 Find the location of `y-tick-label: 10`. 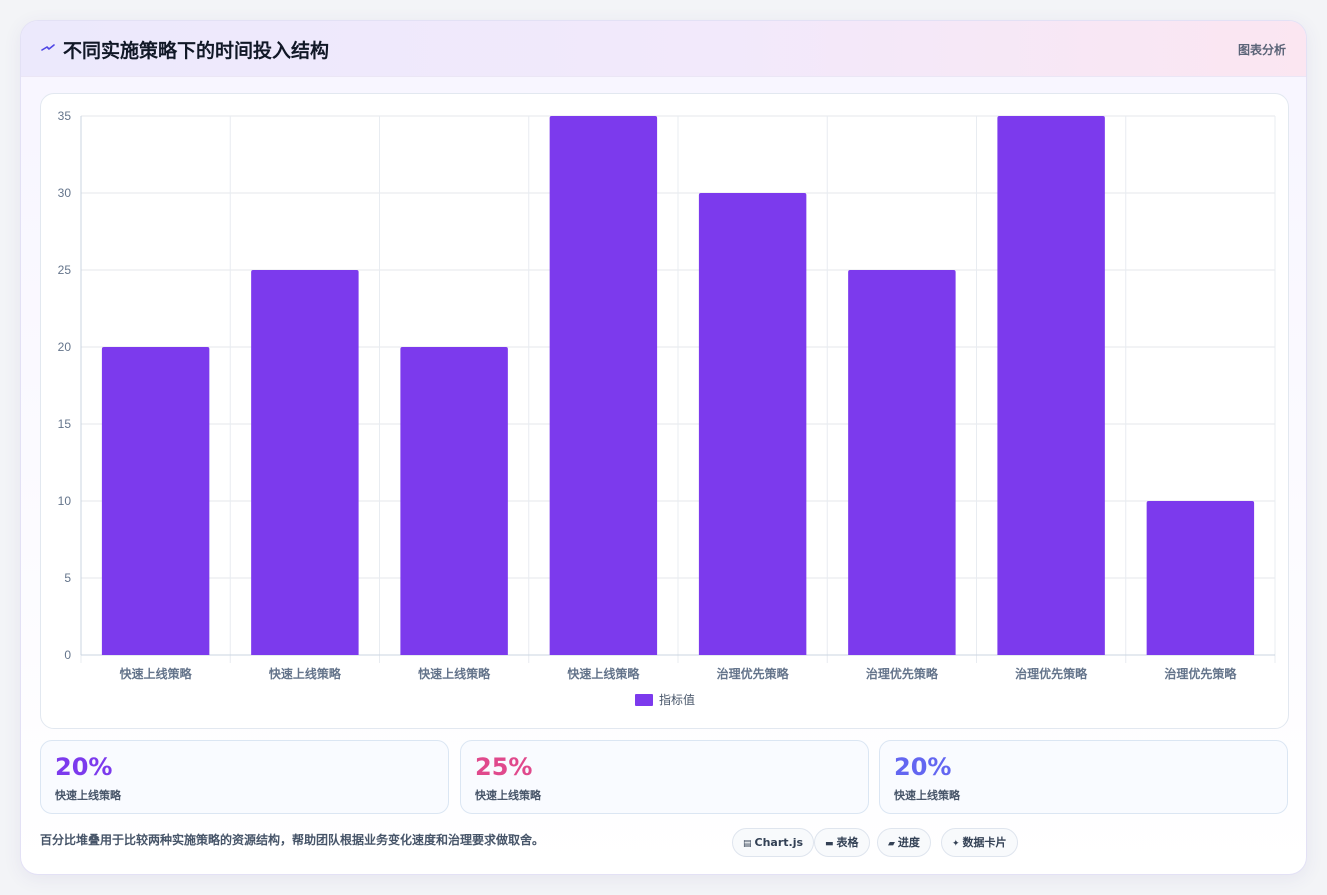

y-tick-label: 10 is located at coordinates (65, 501).